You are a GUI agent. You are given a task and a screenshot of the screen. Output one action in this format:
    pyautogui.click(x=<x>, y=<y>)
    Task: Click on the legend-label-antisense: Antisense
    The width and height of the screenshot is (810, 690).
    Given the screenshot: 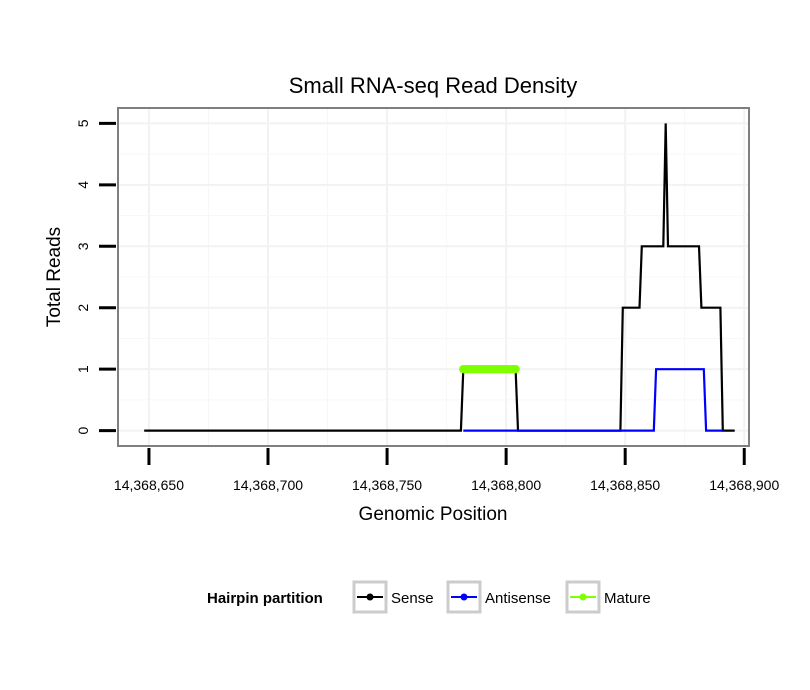 What is the action you would take?
    pyautogui.click(x=518, y=598)
    